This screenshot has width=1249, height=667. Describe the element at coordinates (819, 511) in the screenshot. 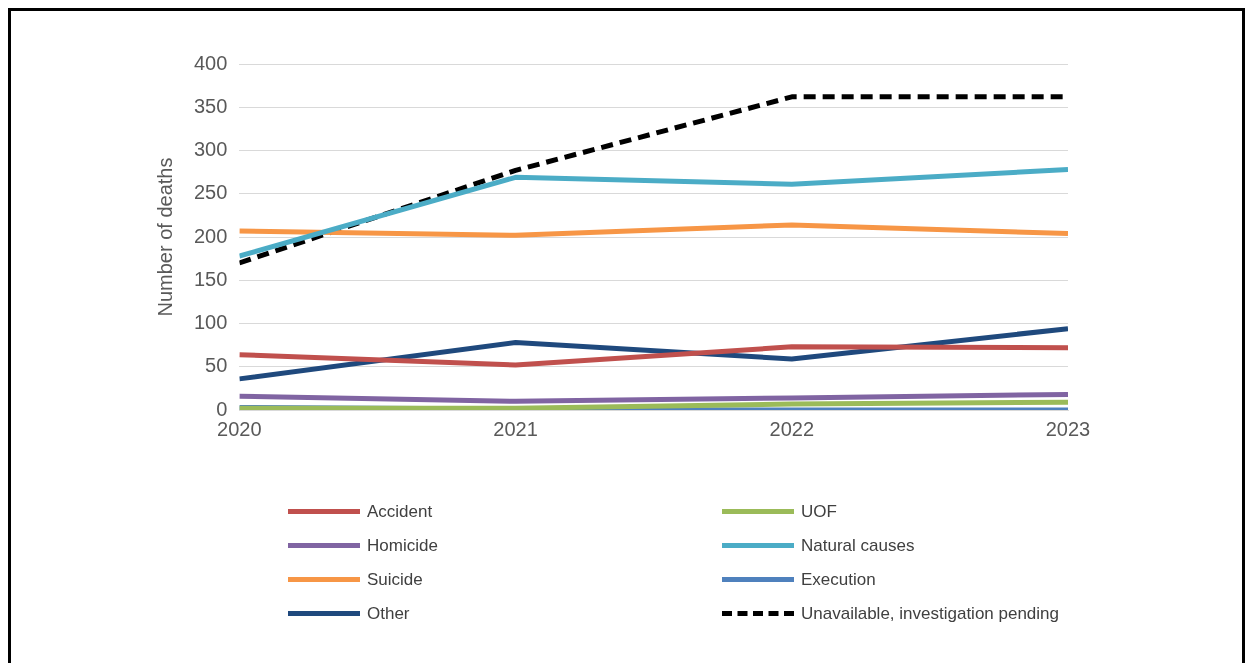

I see `legend-label: UOF` at that location.